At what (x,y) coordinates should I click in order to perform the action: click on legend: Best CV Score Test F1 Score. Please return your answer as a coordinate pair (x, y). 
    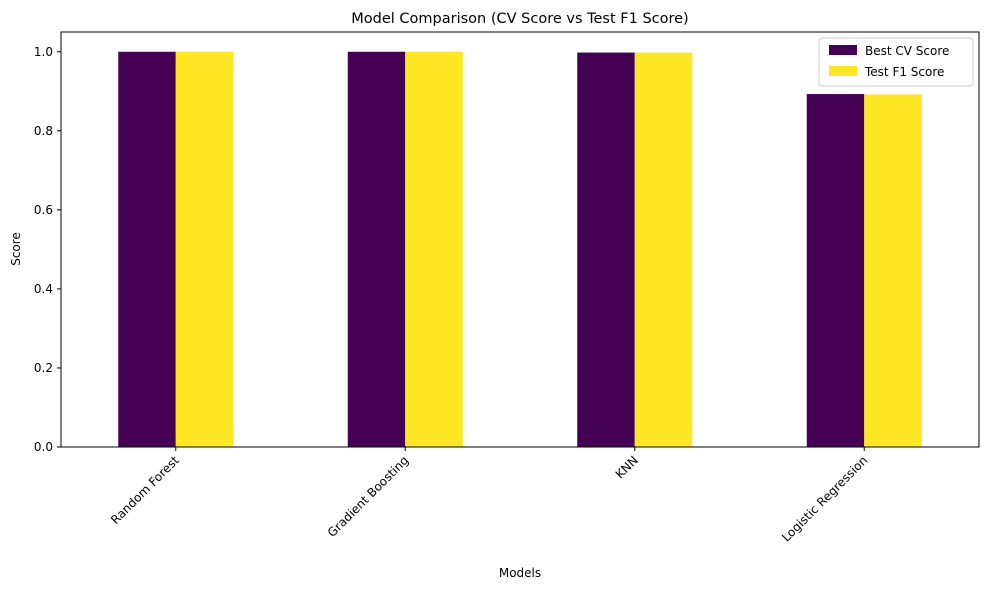
    Looking at the image, I should click on (896, 62).